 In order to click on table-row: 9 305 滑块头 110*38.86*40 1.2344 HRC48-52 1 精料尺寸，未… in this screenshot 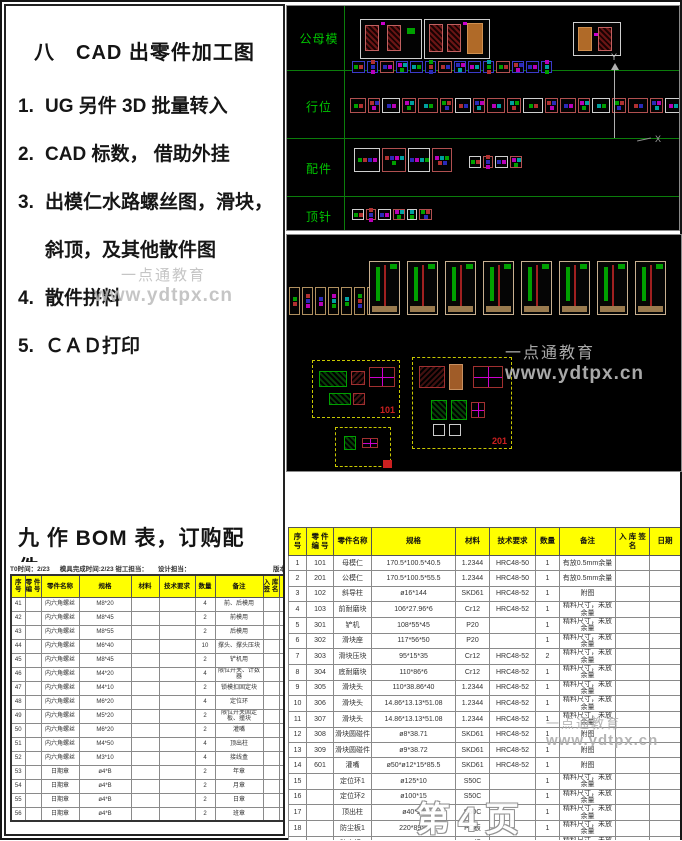, I will do `click(484, 688)`.